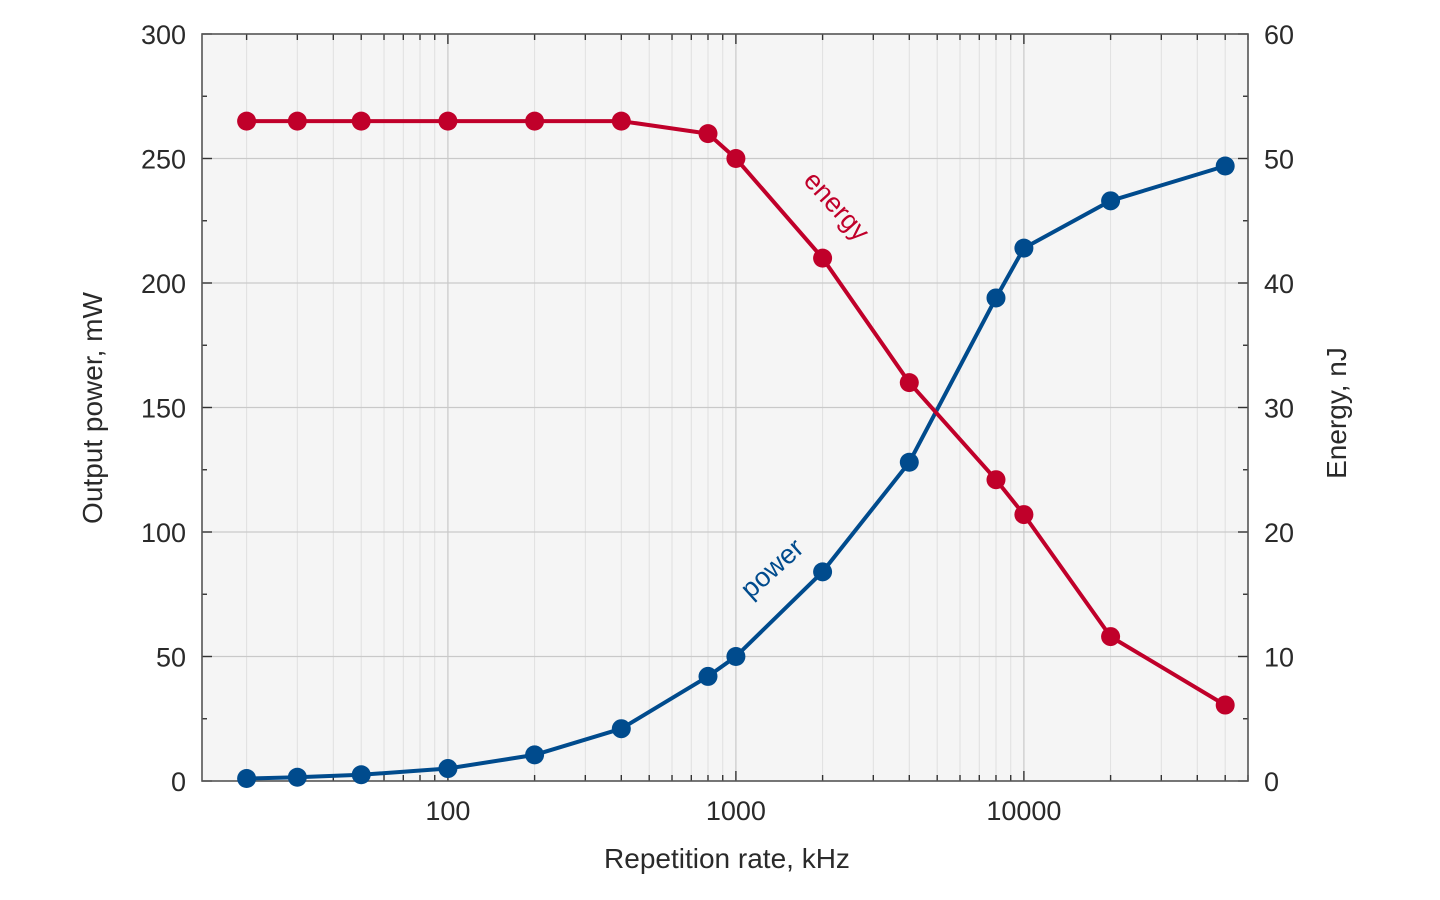 This screenshot has height=900, width=1440. I want to click on x-tick-label: 10000, so click(1023, 811).